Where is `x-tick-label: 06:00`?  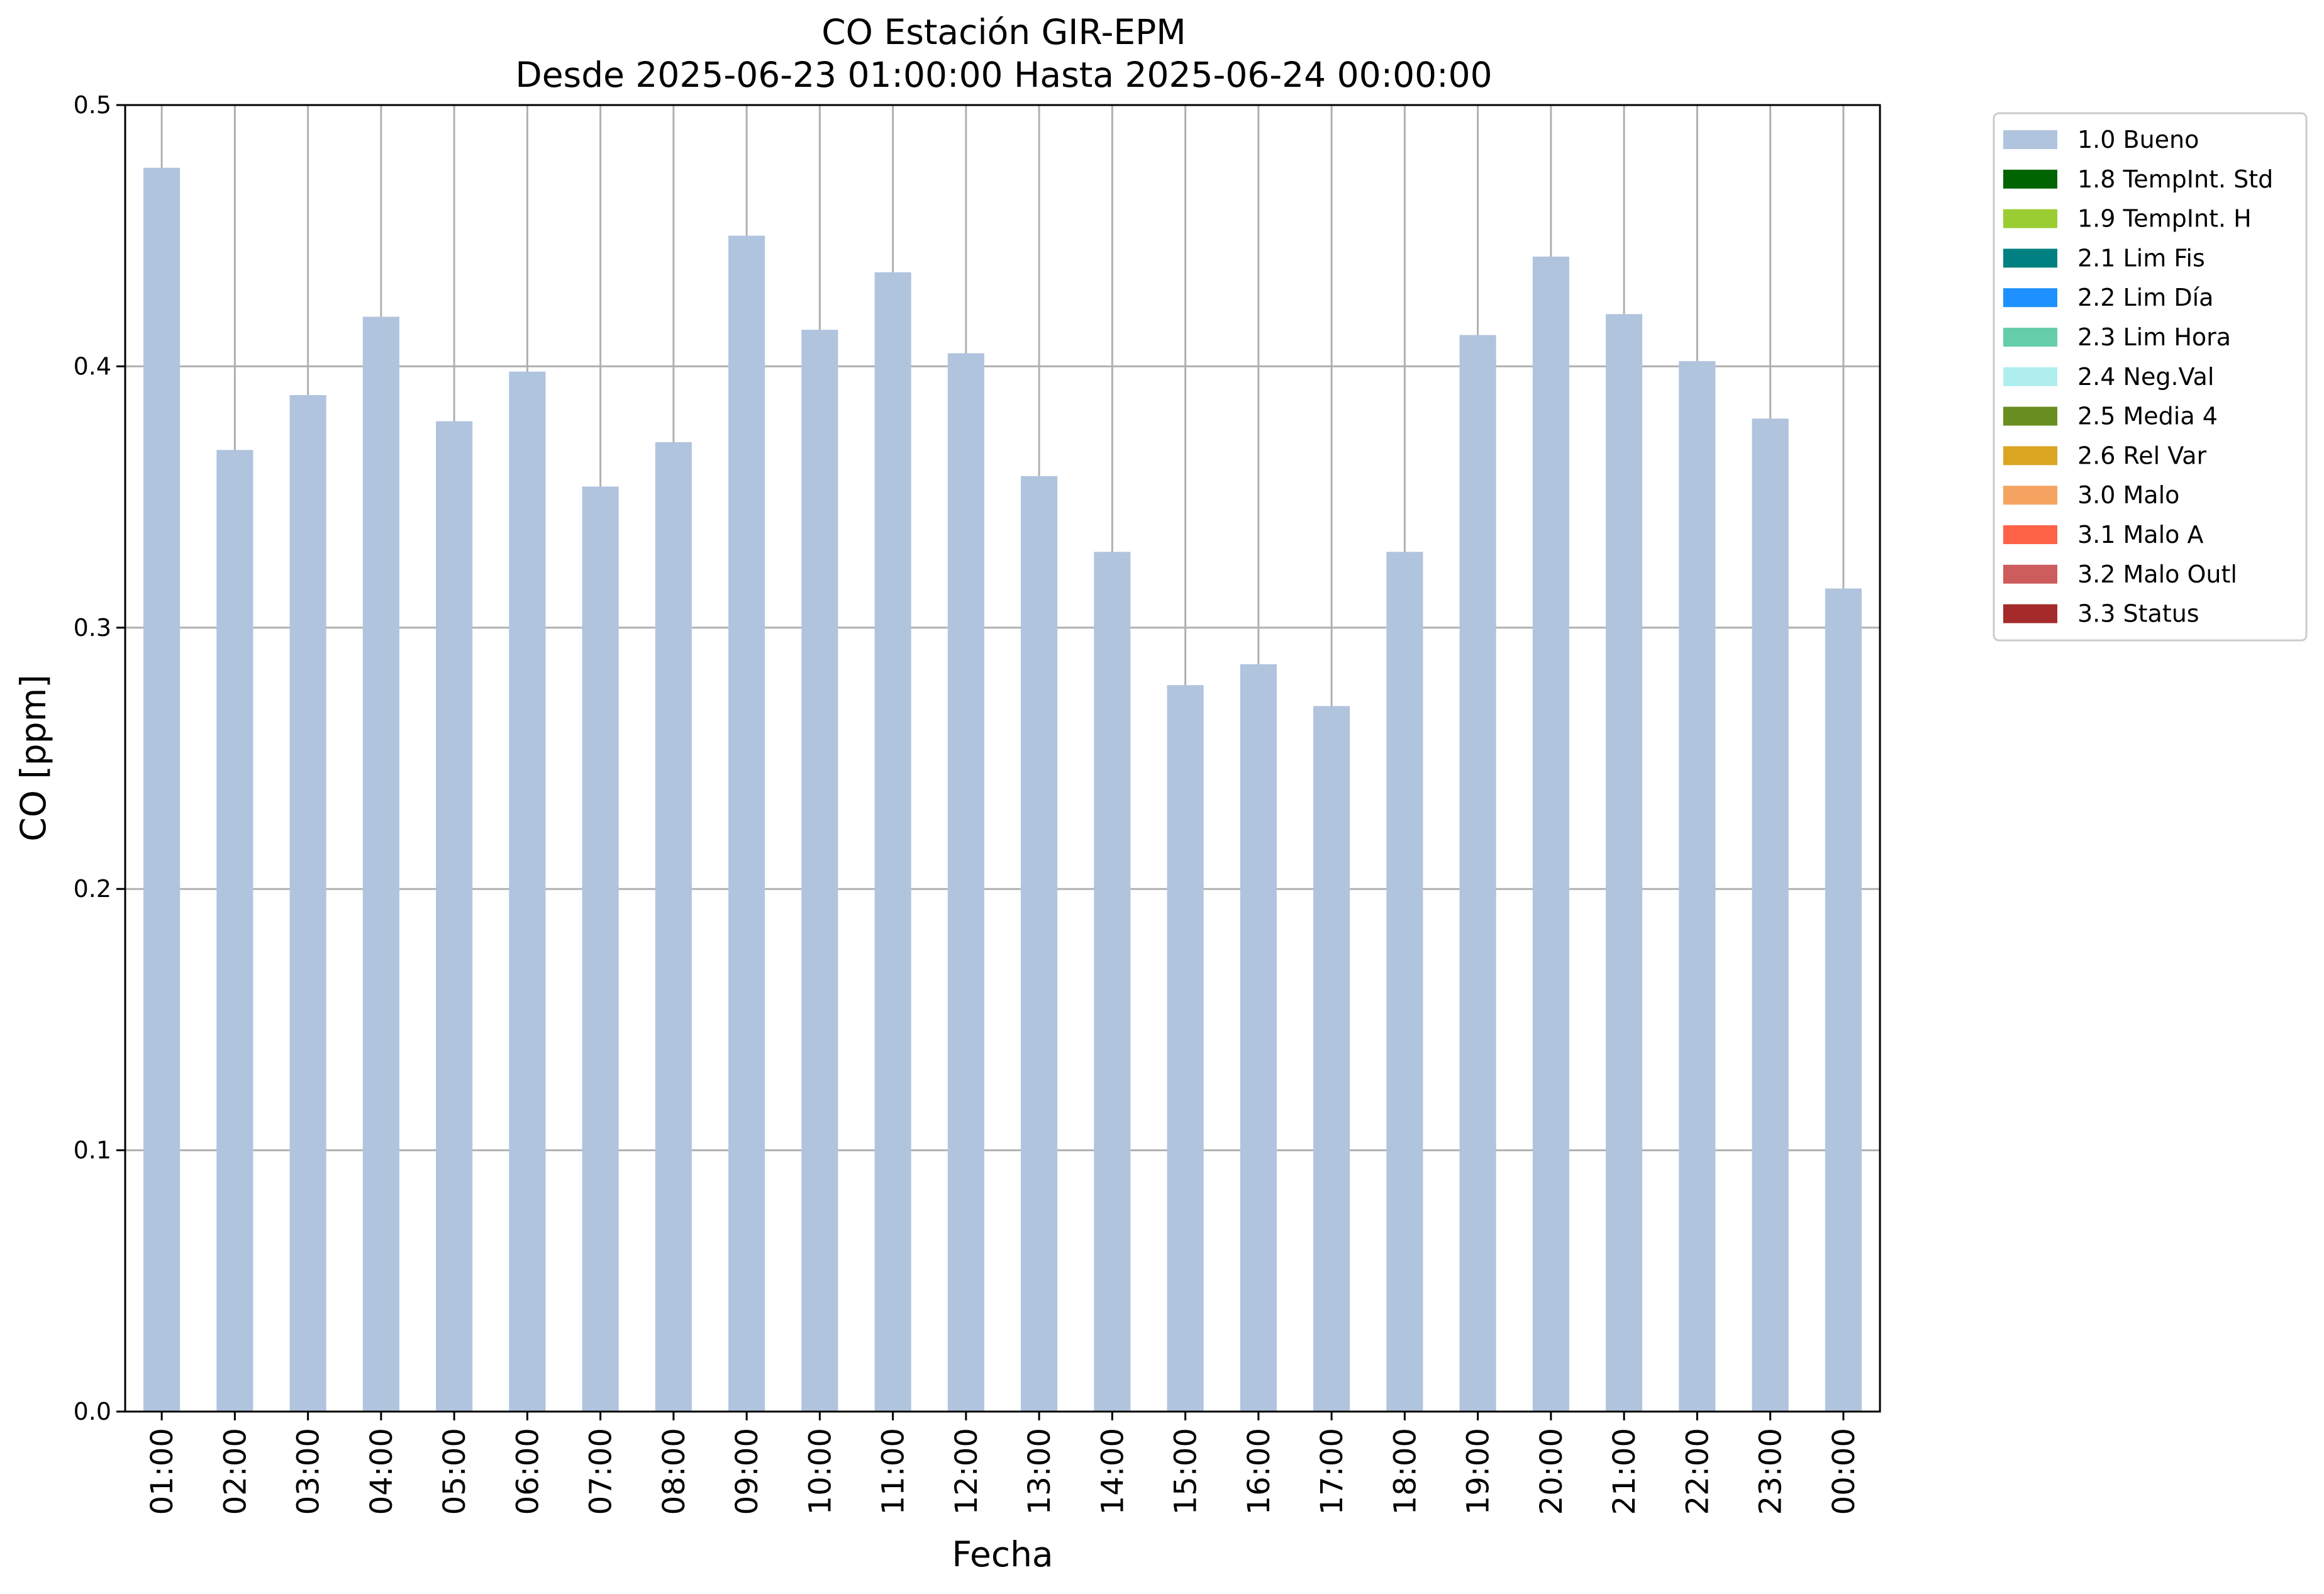
x-tick-label: 06:00 is located at coordinates (527, 1471).